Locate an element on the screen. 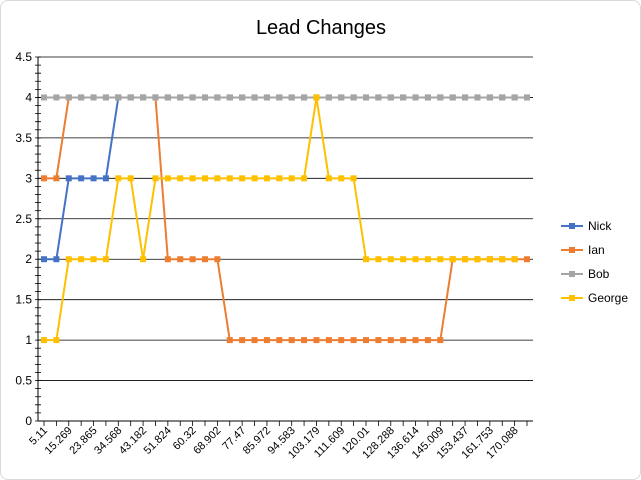 This screenshot has width=641, height=480. legend-item: Bob is located at coordinates (585, 274).